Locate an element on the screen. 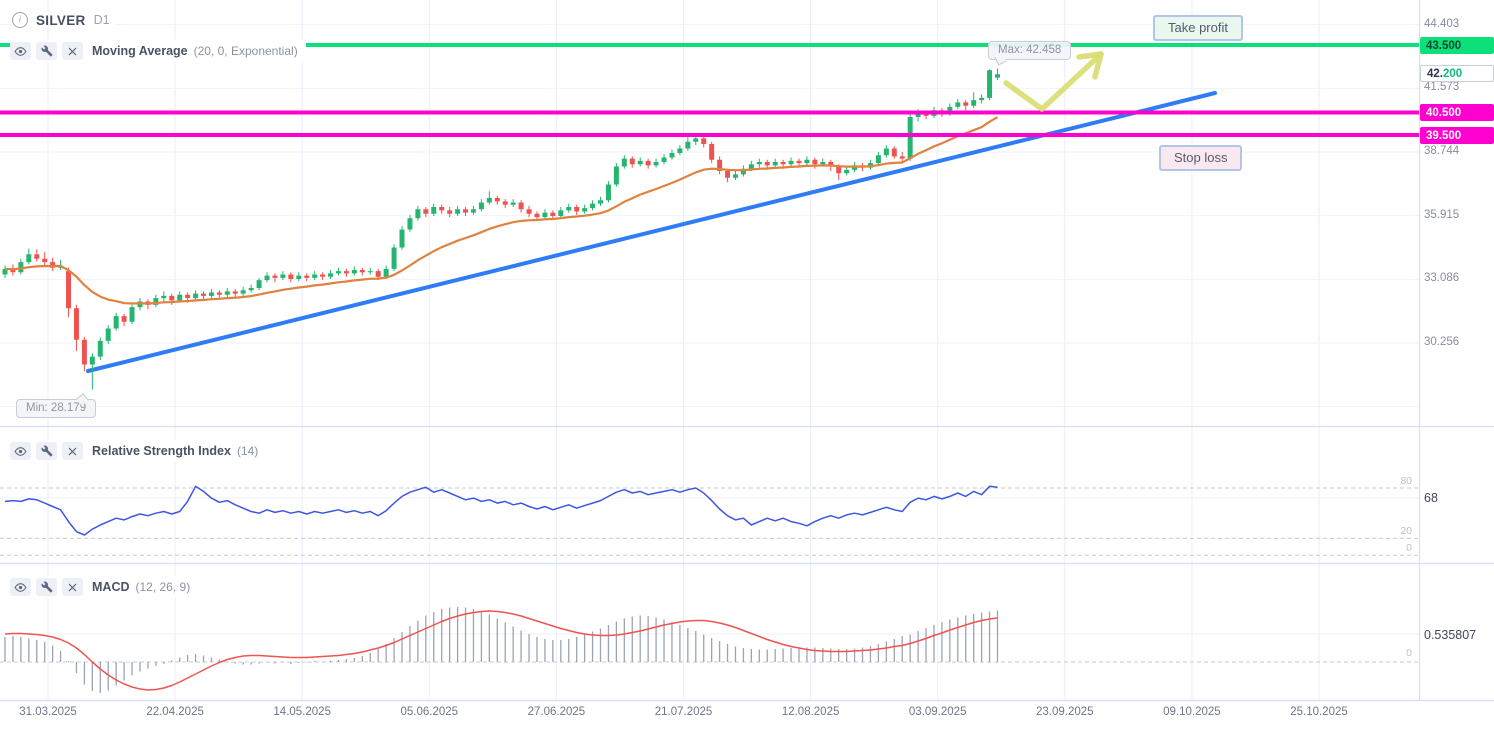 The width and height of the screenshot is (1494, 729). date-label: 21.07.2025 is located at coordinates (683, 712).